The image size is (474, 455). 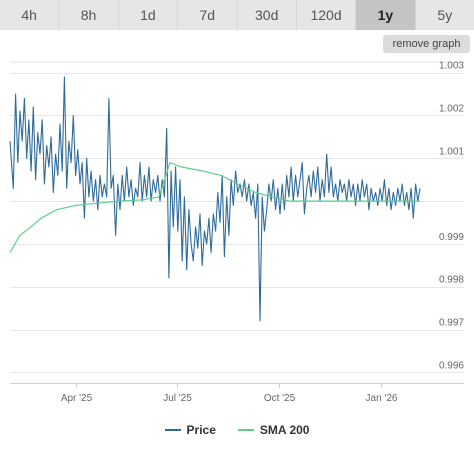 What do you see at coordinates (451, 323) in the screenshot?
I see `y-tick-label: 0.997` at bounding box center [451, 323].